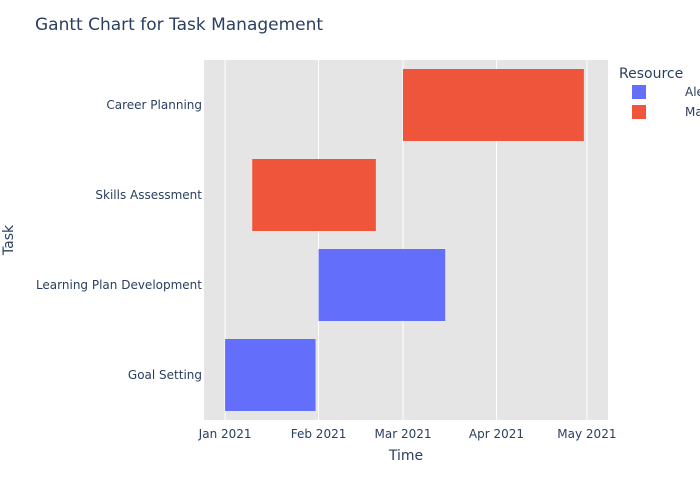 The height and width of the screenshot is (500, 700). Describe the element at coordinates (179, 25) in the screenshot. I see `chart-title: Gantt Chart for Task Management` at that location.